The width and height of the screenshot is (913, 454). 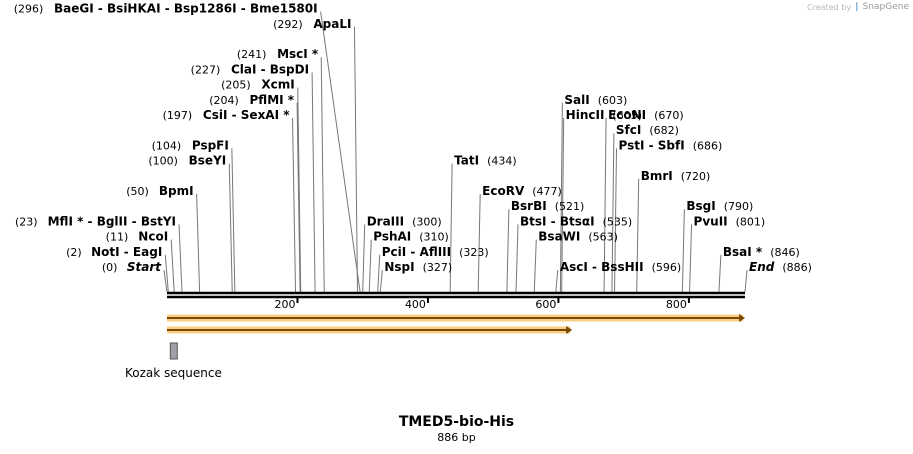 What do you see at coordinates (657, 176) in the screenshot?
I see `site-name-bmri: BmrI` at bounding box center [657, 176].